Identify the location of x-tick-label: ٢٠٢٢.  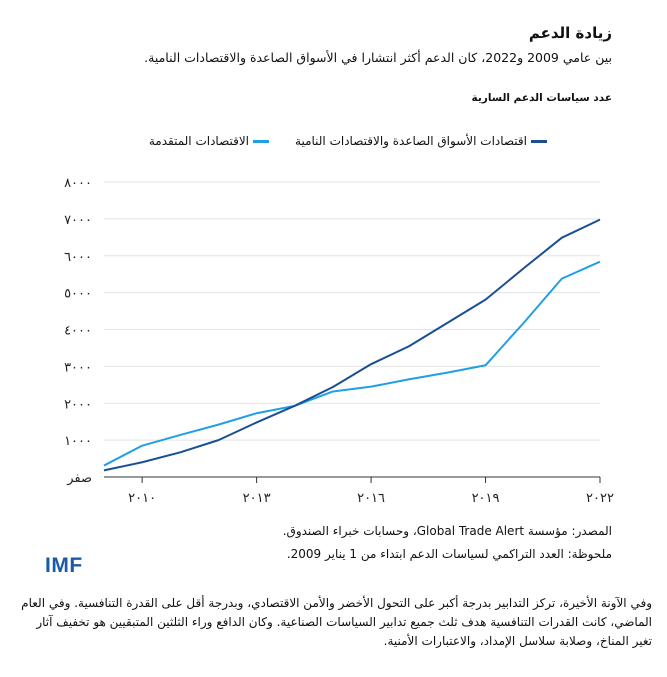
(600, 498).